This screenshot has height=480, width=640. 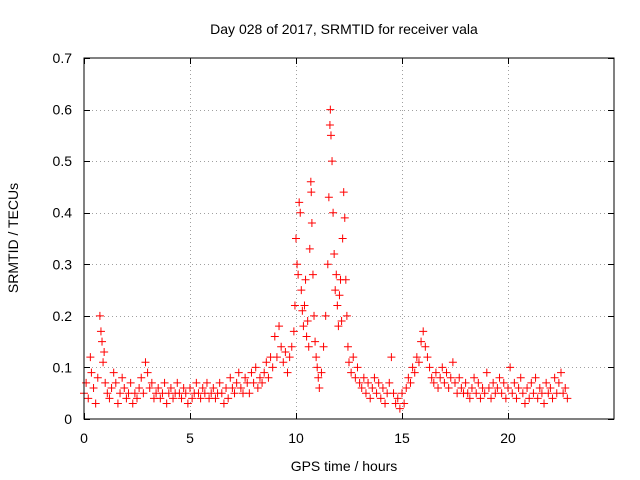 I want to click on y-tick-label: 0.4, so click(x=63, y=213).